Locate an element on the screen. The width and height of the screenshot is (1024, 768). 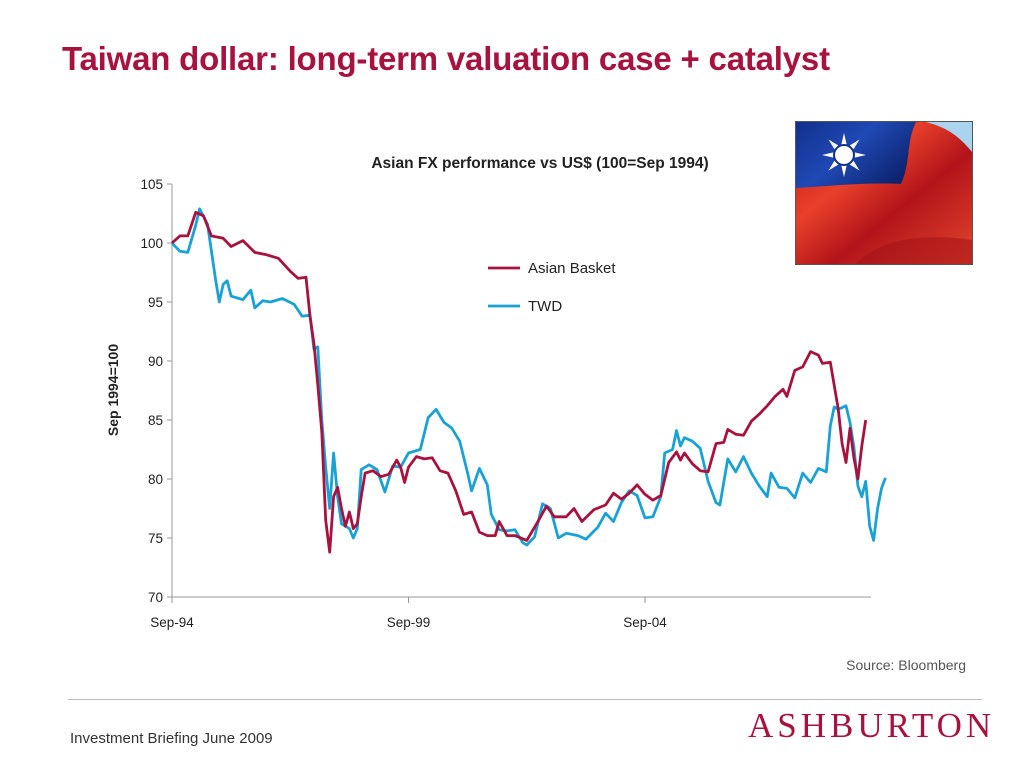
taiwan-flag-icon is located at coordinates (884, 193).